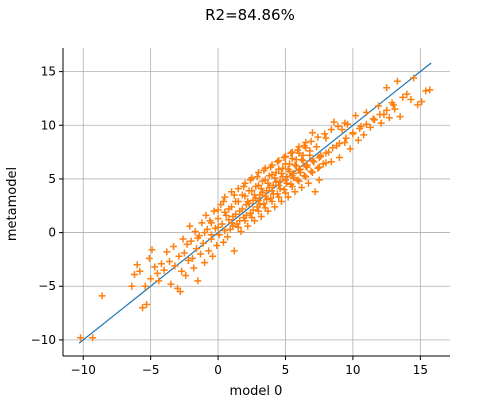 Image resolution: width=500 pixels, height=400 pixels. I want to click on y-tick-label: 15, so click(48, 72).